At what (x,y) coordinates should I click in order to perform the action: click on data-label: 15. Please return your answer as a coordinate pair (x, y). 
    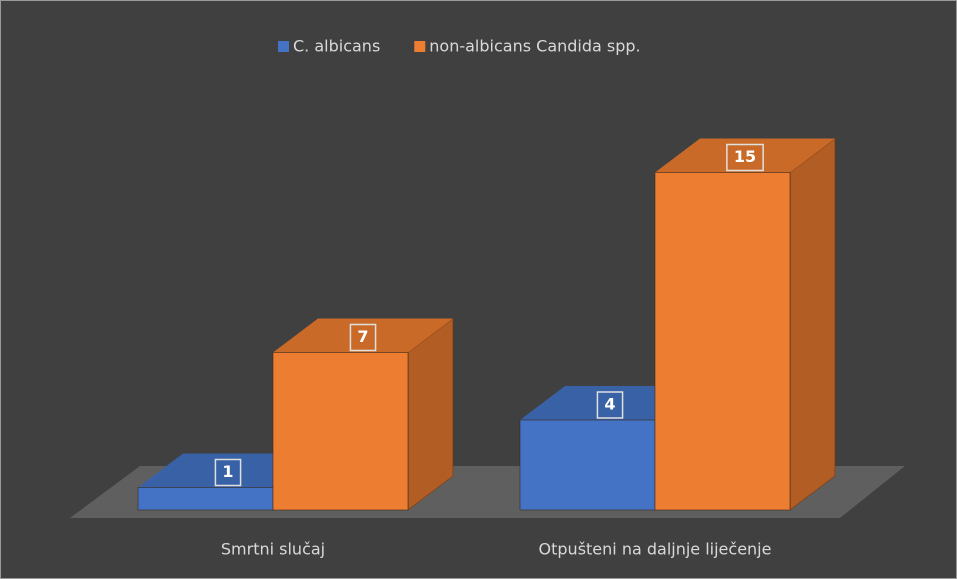
    Looking at the image, I should click on (745, 156).